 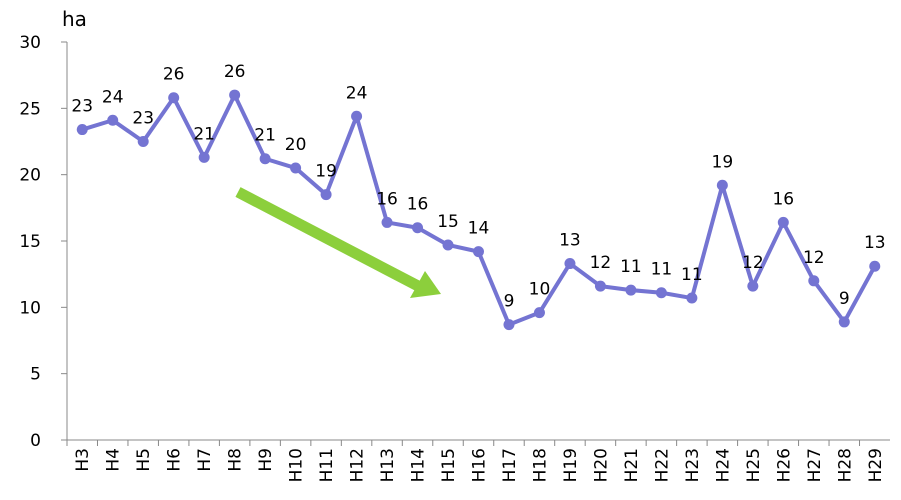 I want to click on y-tick-label: 10, so click(x=30, y=308).